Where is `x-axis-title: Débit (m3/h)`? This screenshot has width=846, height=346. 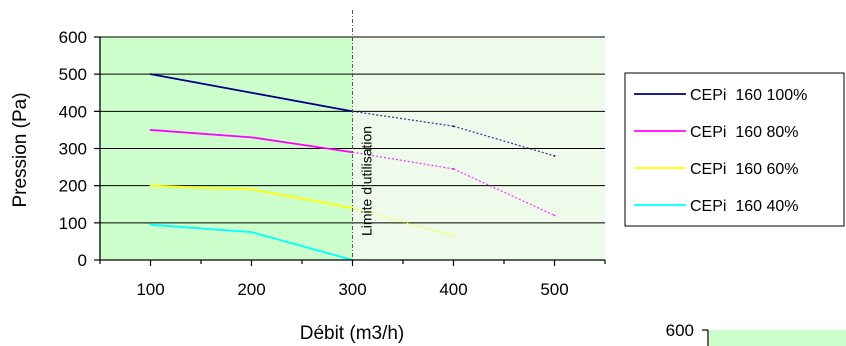 x-axis-title: Débit (m3/h) is located at coordinates (352, 333).